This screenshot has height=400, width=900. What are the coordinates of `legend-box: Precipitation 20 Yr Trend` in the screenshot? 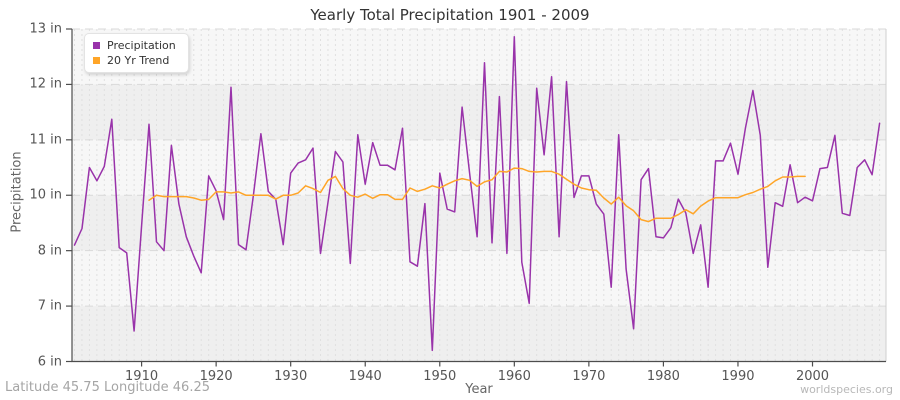 It's located at (136, 53).